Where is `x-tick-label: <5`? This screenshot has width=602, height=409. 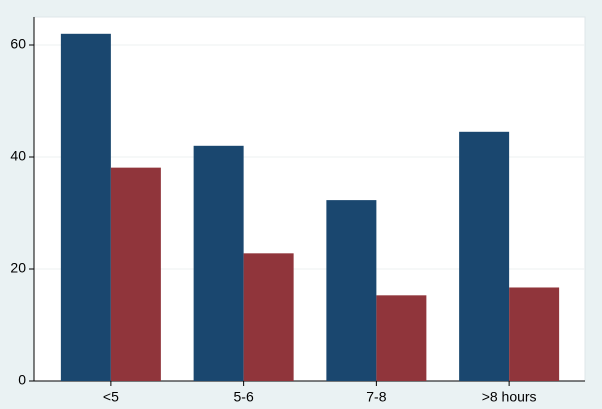
x-tick-label: <5 is located at coordinates (111, 397).